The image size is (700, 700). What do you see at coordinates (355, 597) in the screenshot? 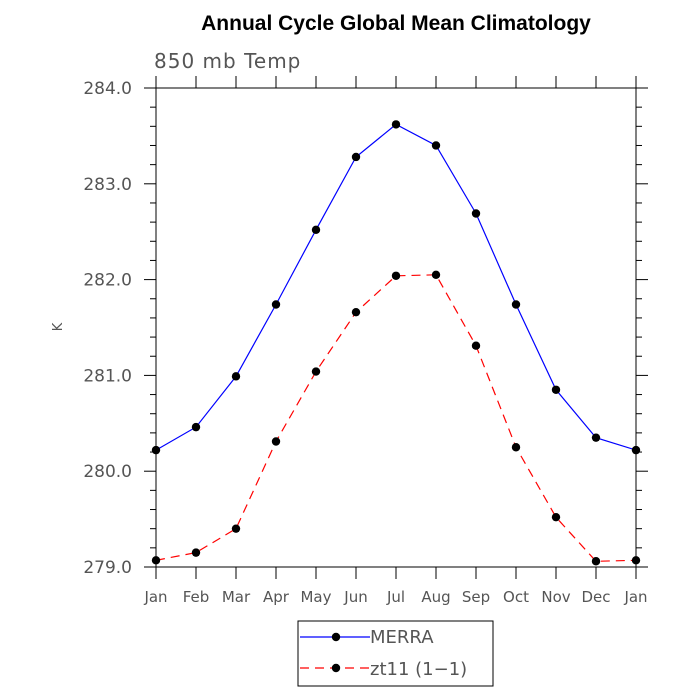
I see `x-tick-label: Jun` at bounding box center [355, 597].